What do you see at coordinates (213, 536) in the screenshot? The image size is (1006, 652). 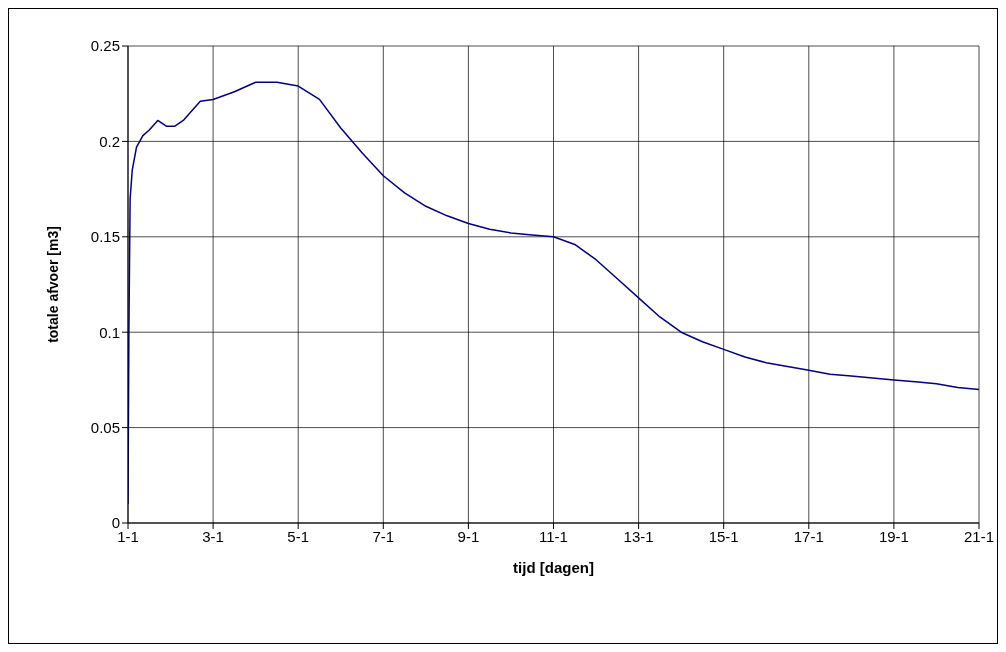 I see `x-tick-label: 3-1` at bounding box center [213, 536].